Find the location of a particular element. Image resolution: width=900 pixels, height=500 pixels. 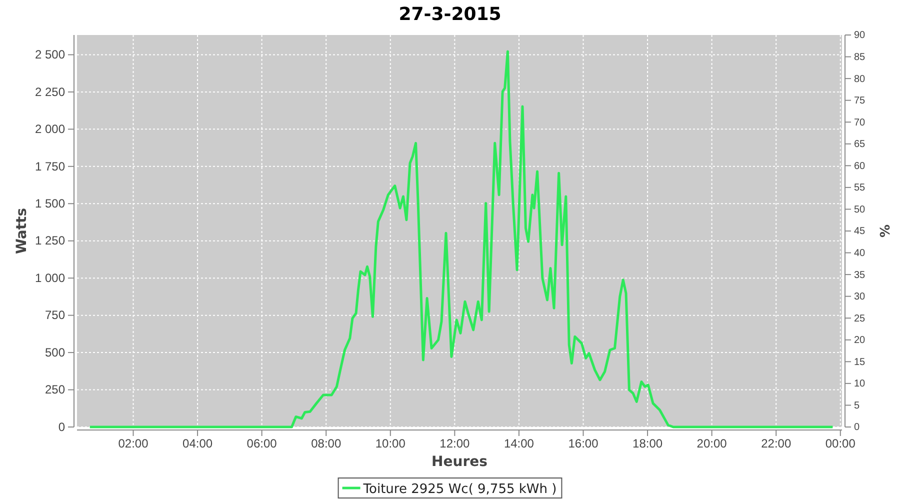

y-axis-title: Watts is located at coordinates (22, 231).